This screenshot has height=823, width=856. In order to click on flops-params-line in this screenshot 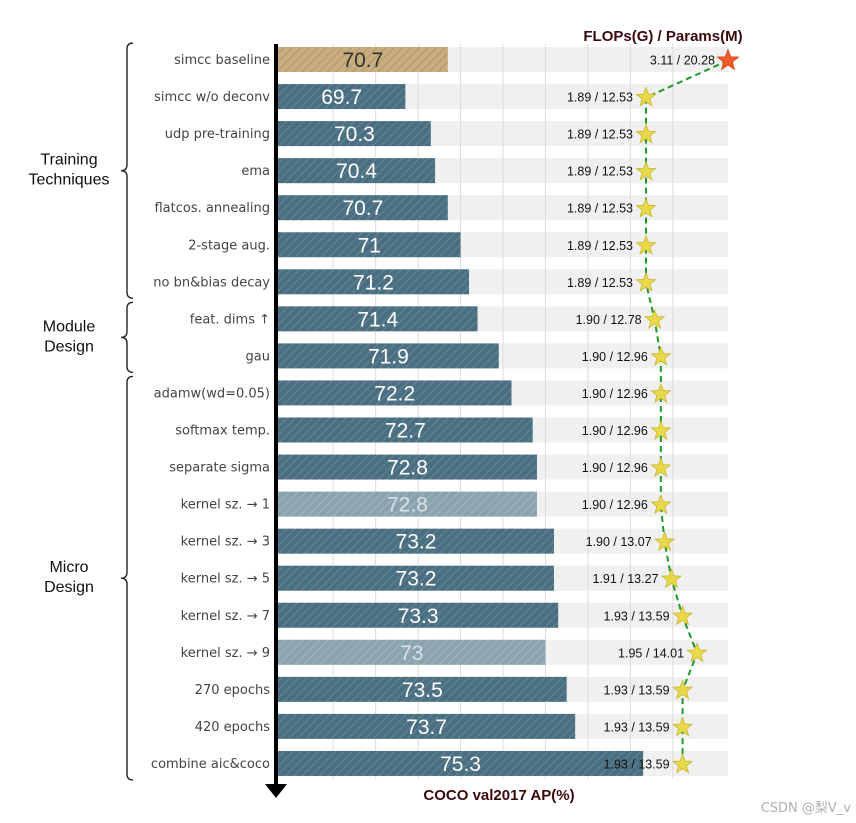, I will do `click(687, 412)`.